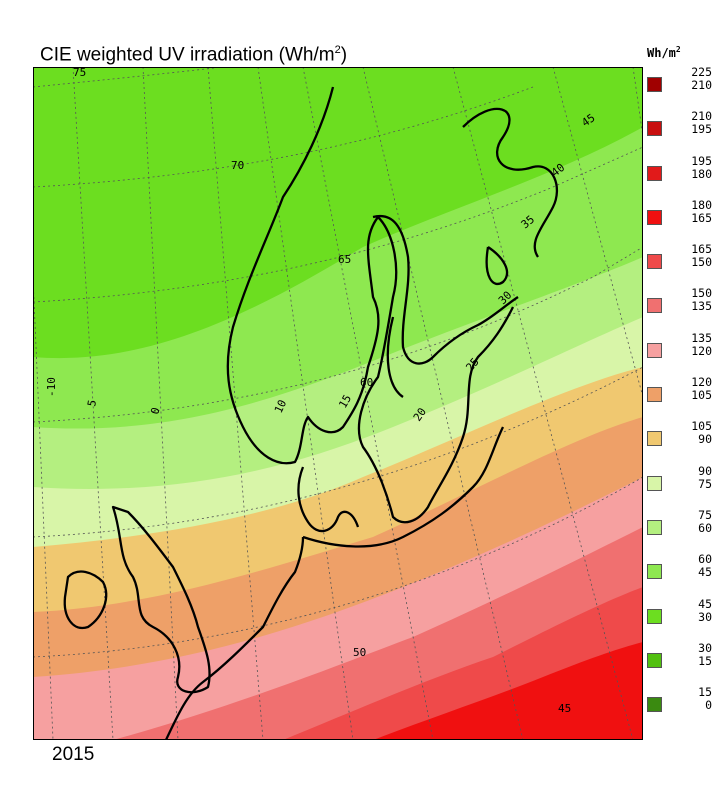 The height and width of the screenshot is (800, 720). What do you see at coordinates (161, 599) in the screenshot?
I see `gb-coast` at bounding box center [161, 599].